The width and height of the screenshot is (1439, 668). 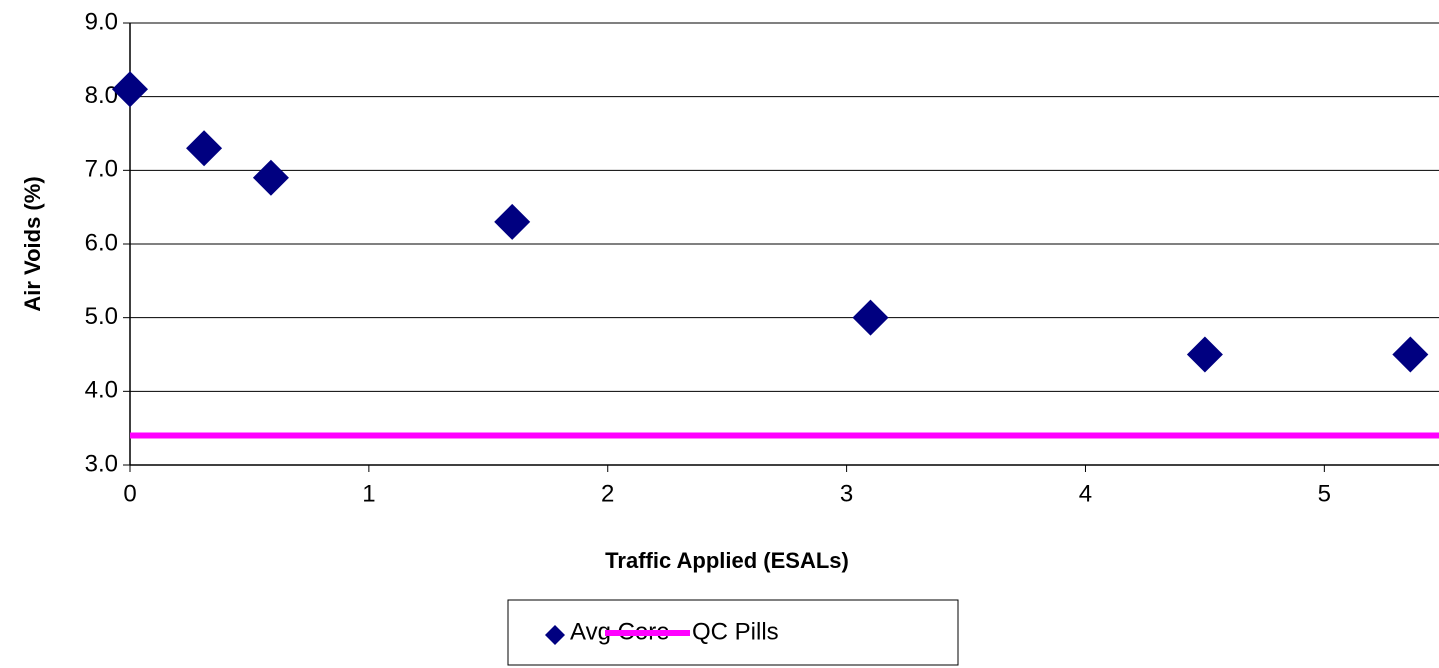 I want to click on x-tick-label: 3, so click(x=846, y=493).